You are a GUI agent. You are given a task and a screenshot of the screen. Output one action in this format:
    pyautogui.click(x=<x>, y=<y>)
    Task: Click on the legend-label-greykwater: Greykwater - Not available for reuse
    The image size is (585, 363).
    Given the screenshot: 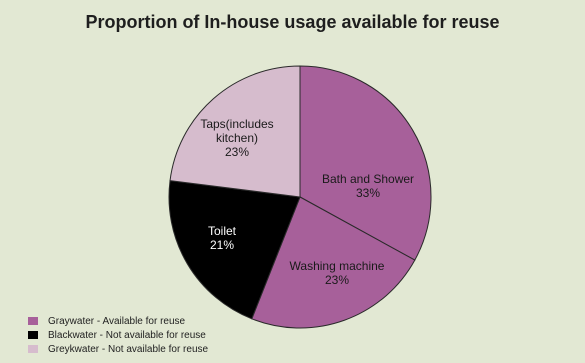 What is the action you would take?
    pyautogui.click(x=128, y=349)
    